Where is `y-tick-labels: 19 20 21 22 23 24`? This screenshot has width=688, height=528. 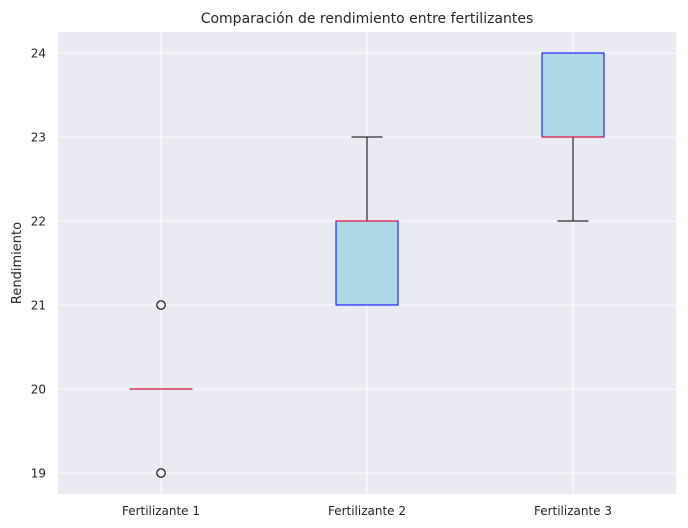
y-tick-labels: 19 20 21 22 23 24 is located at coordinates (38, 264).